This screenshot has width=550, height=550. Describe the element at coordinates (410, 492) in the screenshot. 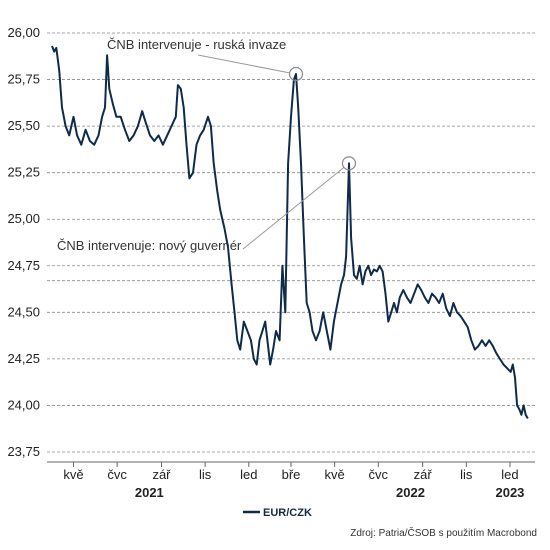

I see `x-year-label: 2022` at that location.